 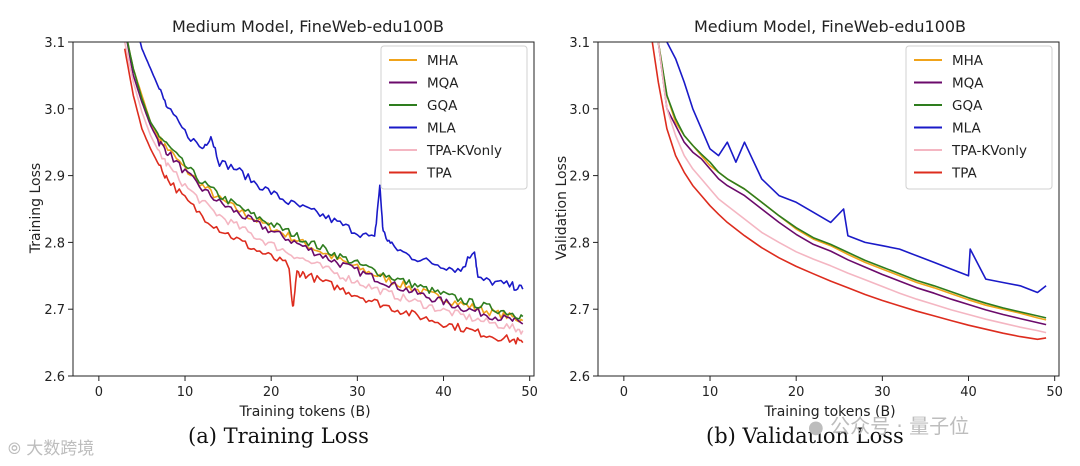 What do you see at coordinates (562, 208) in the screenshot?
I see `y-axis-label: Validation Loss` at bounding box center [562, 208].